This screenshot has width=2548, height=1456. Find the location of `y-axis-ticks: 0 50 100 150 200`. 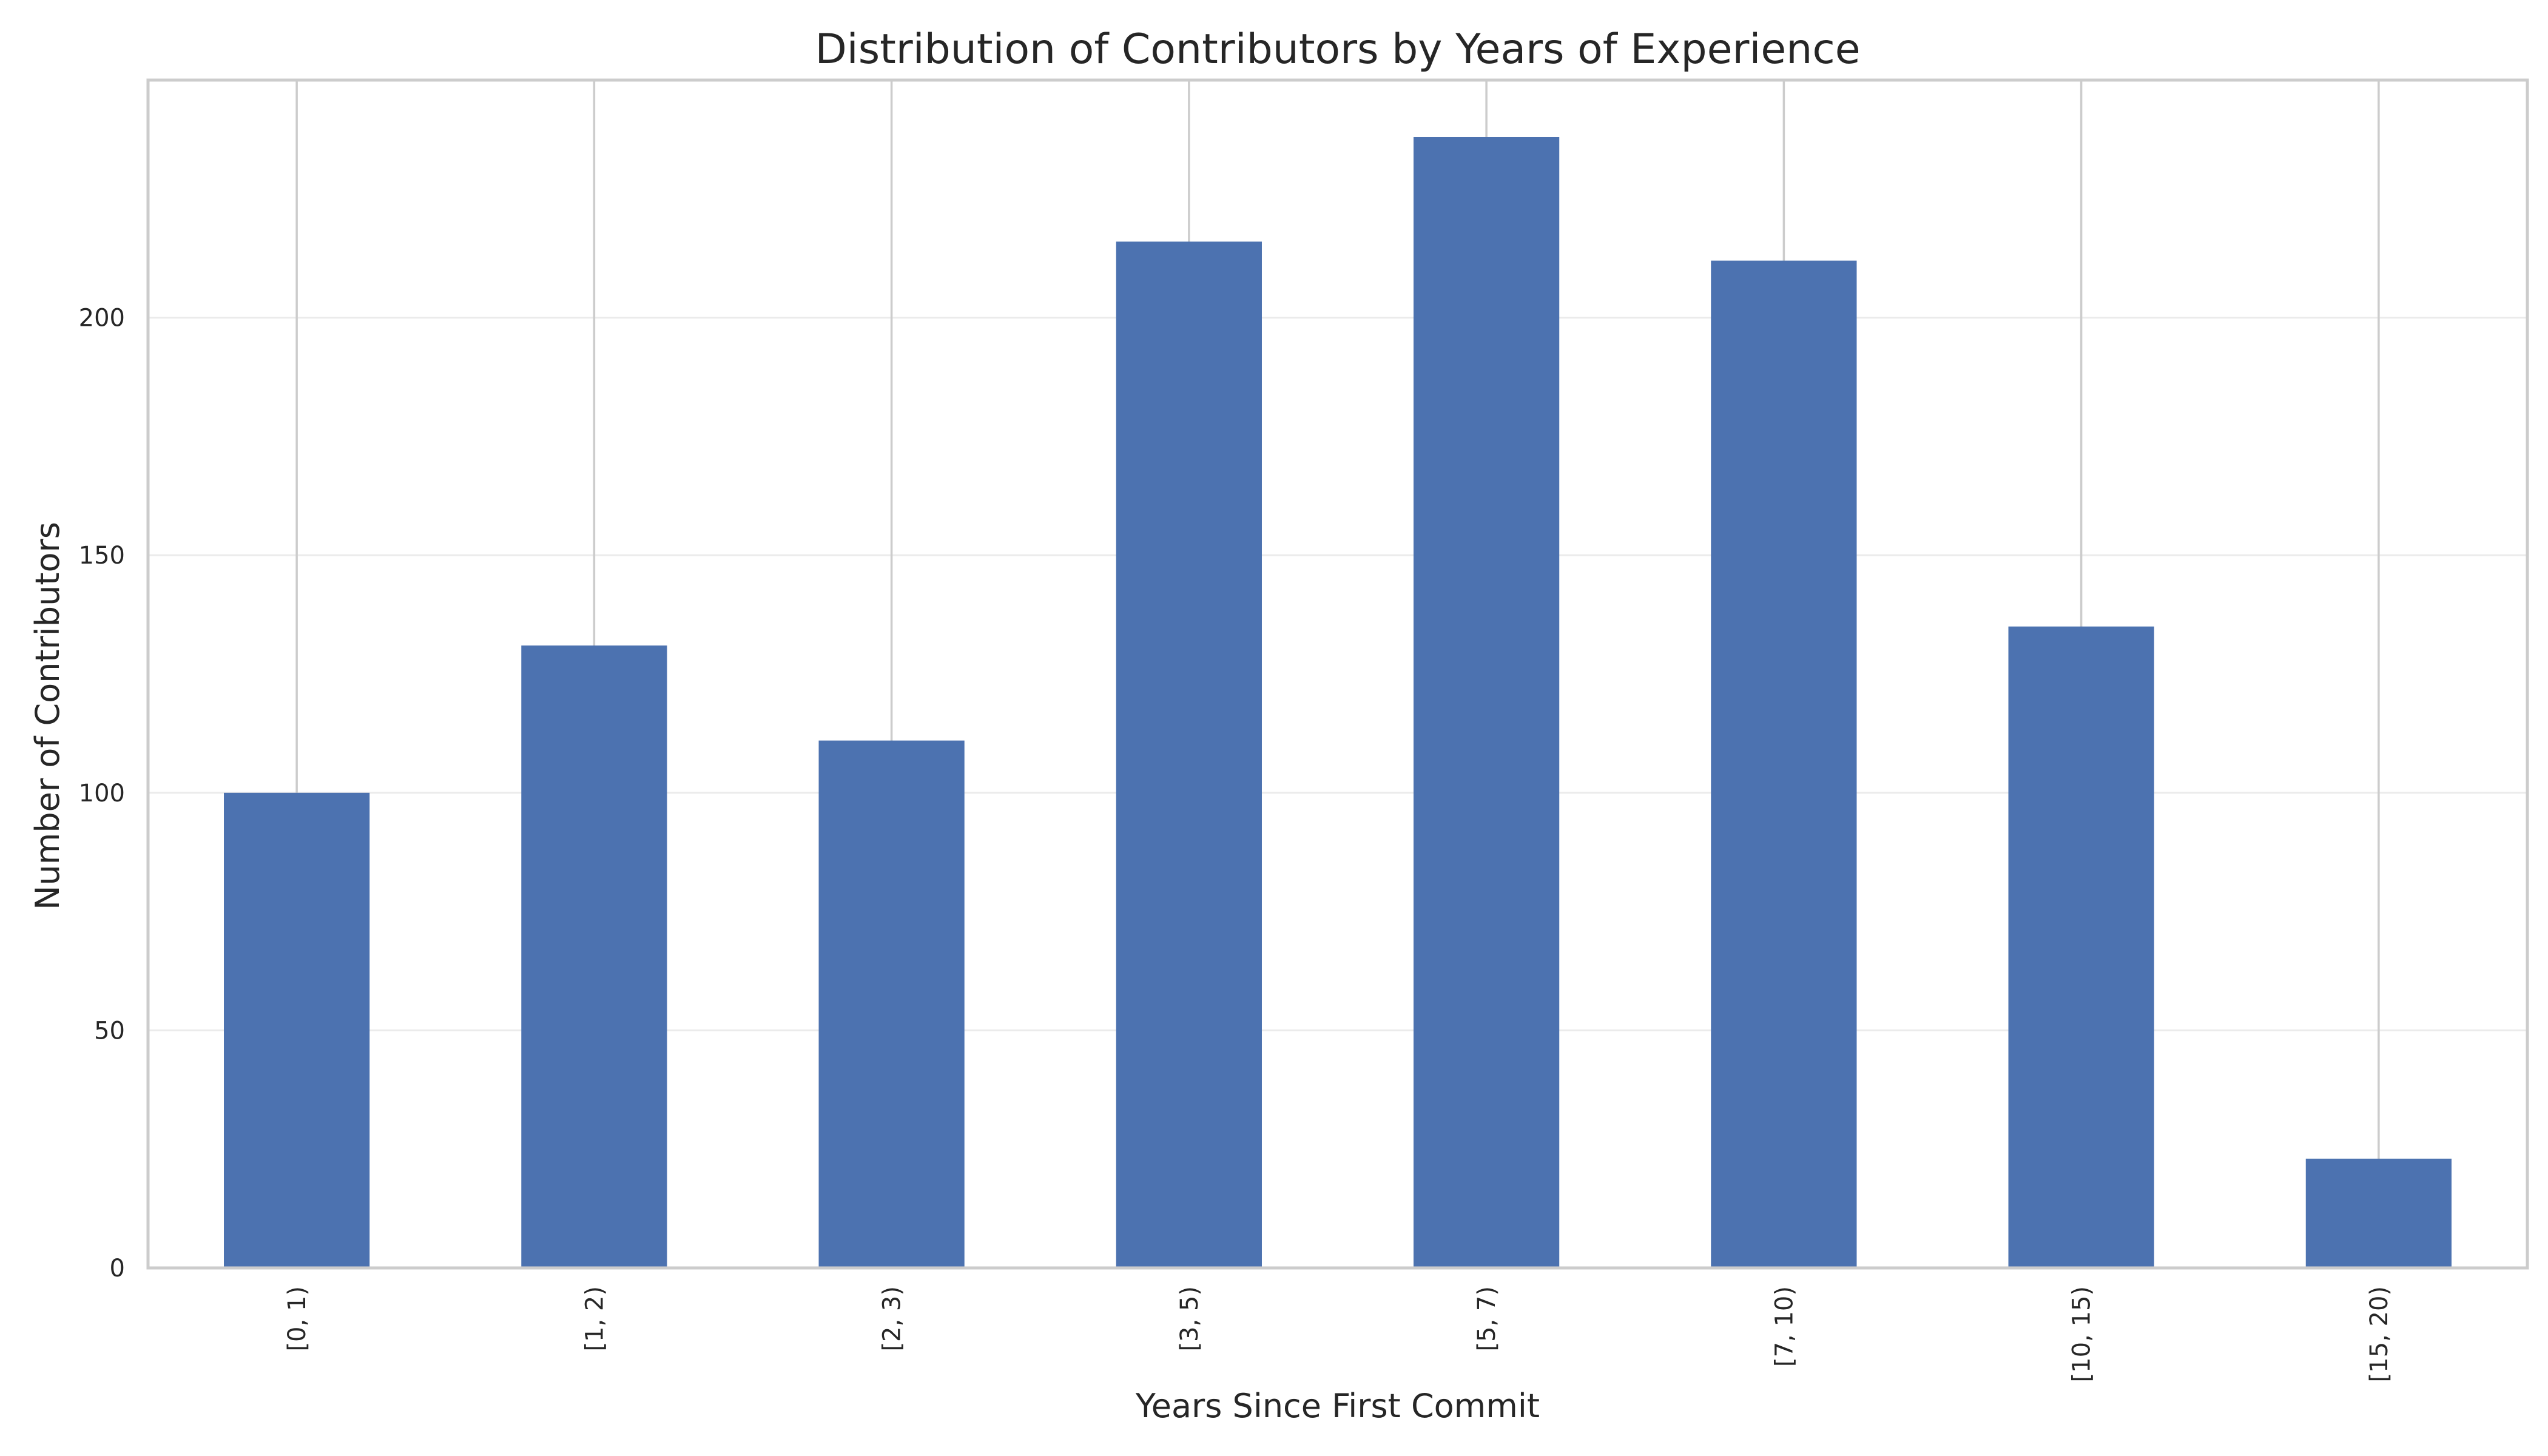

y-axis-ticks: 0 50 100 150 200 is located at coordinates (102, 793).